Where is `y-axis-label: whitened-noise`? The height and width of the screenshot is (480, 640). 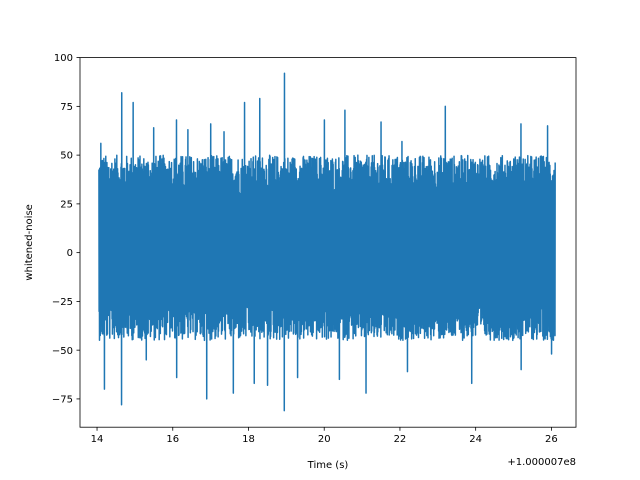 y-axis-label: whitened-noise is located at coordinates (29, 242).